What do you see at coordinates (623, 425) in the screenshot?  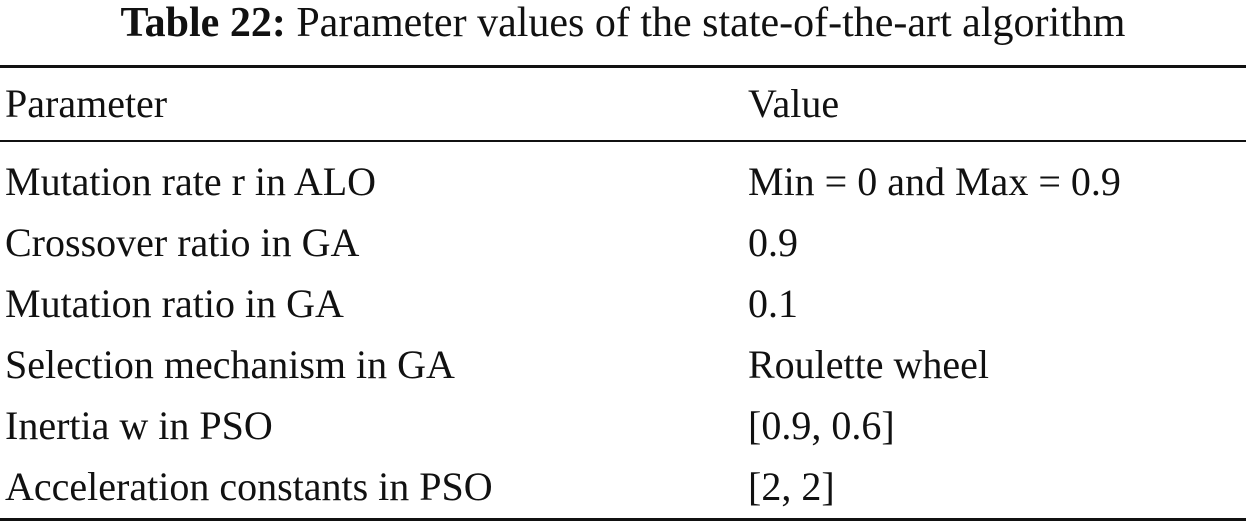 I see `table-row: Inertia w in PSO [0.9, 0.6]` at bounding box center [623, 425].